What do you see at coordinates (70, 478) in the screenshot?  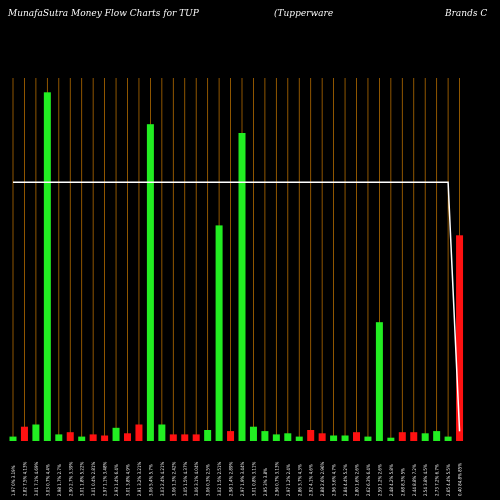 I see `x-tick-label: 2.90 2.7% 3.39%` at bounding box center [70, 478].